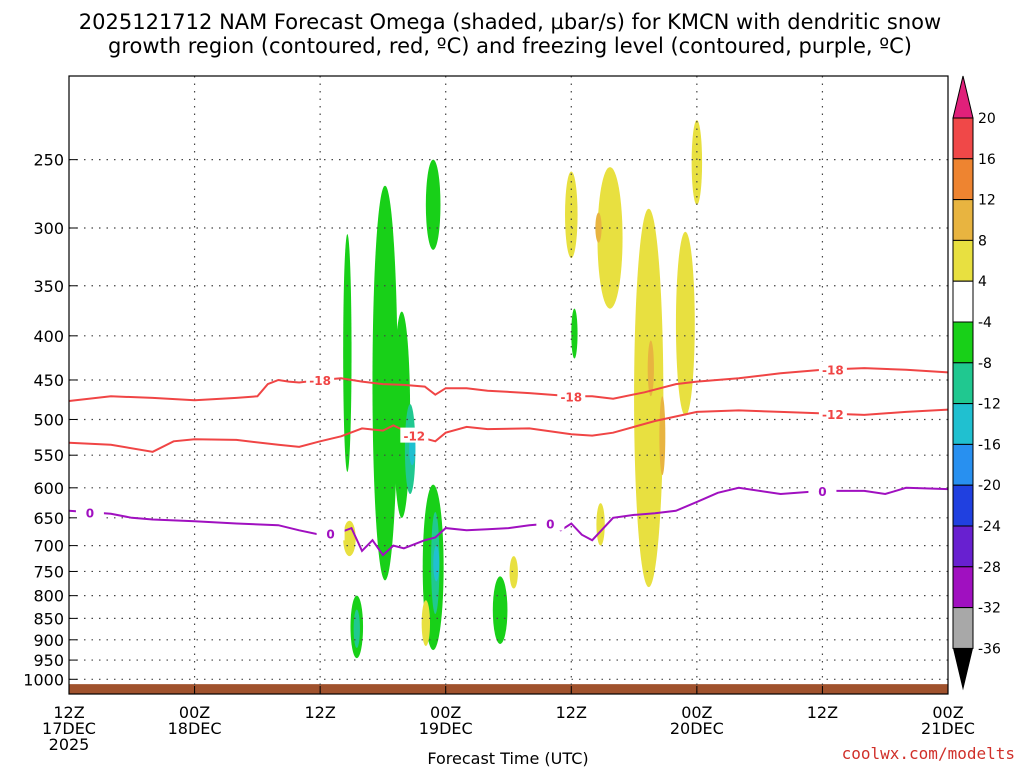  What do you see at coordinates (822, 712) in the screenshot?
I see `xtick-label-6-0: 12Z` at bounding box center [822, 712].